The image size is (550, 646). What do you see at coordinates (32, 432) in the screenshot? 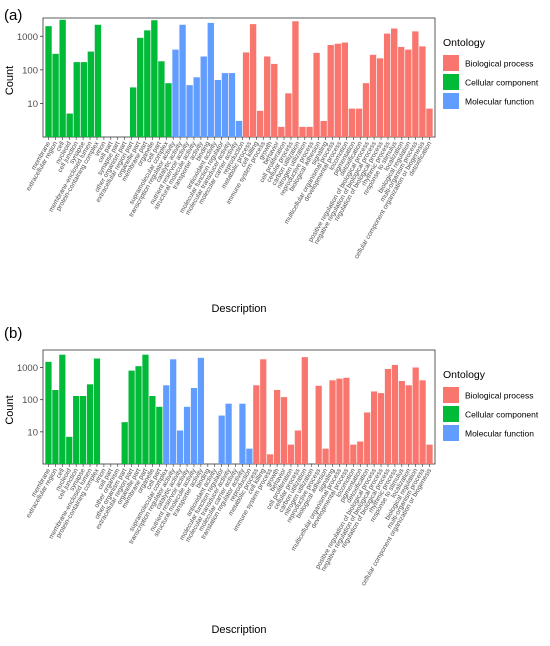
I see `y-tick-label-b: 10` at bounding box center [32, 432].